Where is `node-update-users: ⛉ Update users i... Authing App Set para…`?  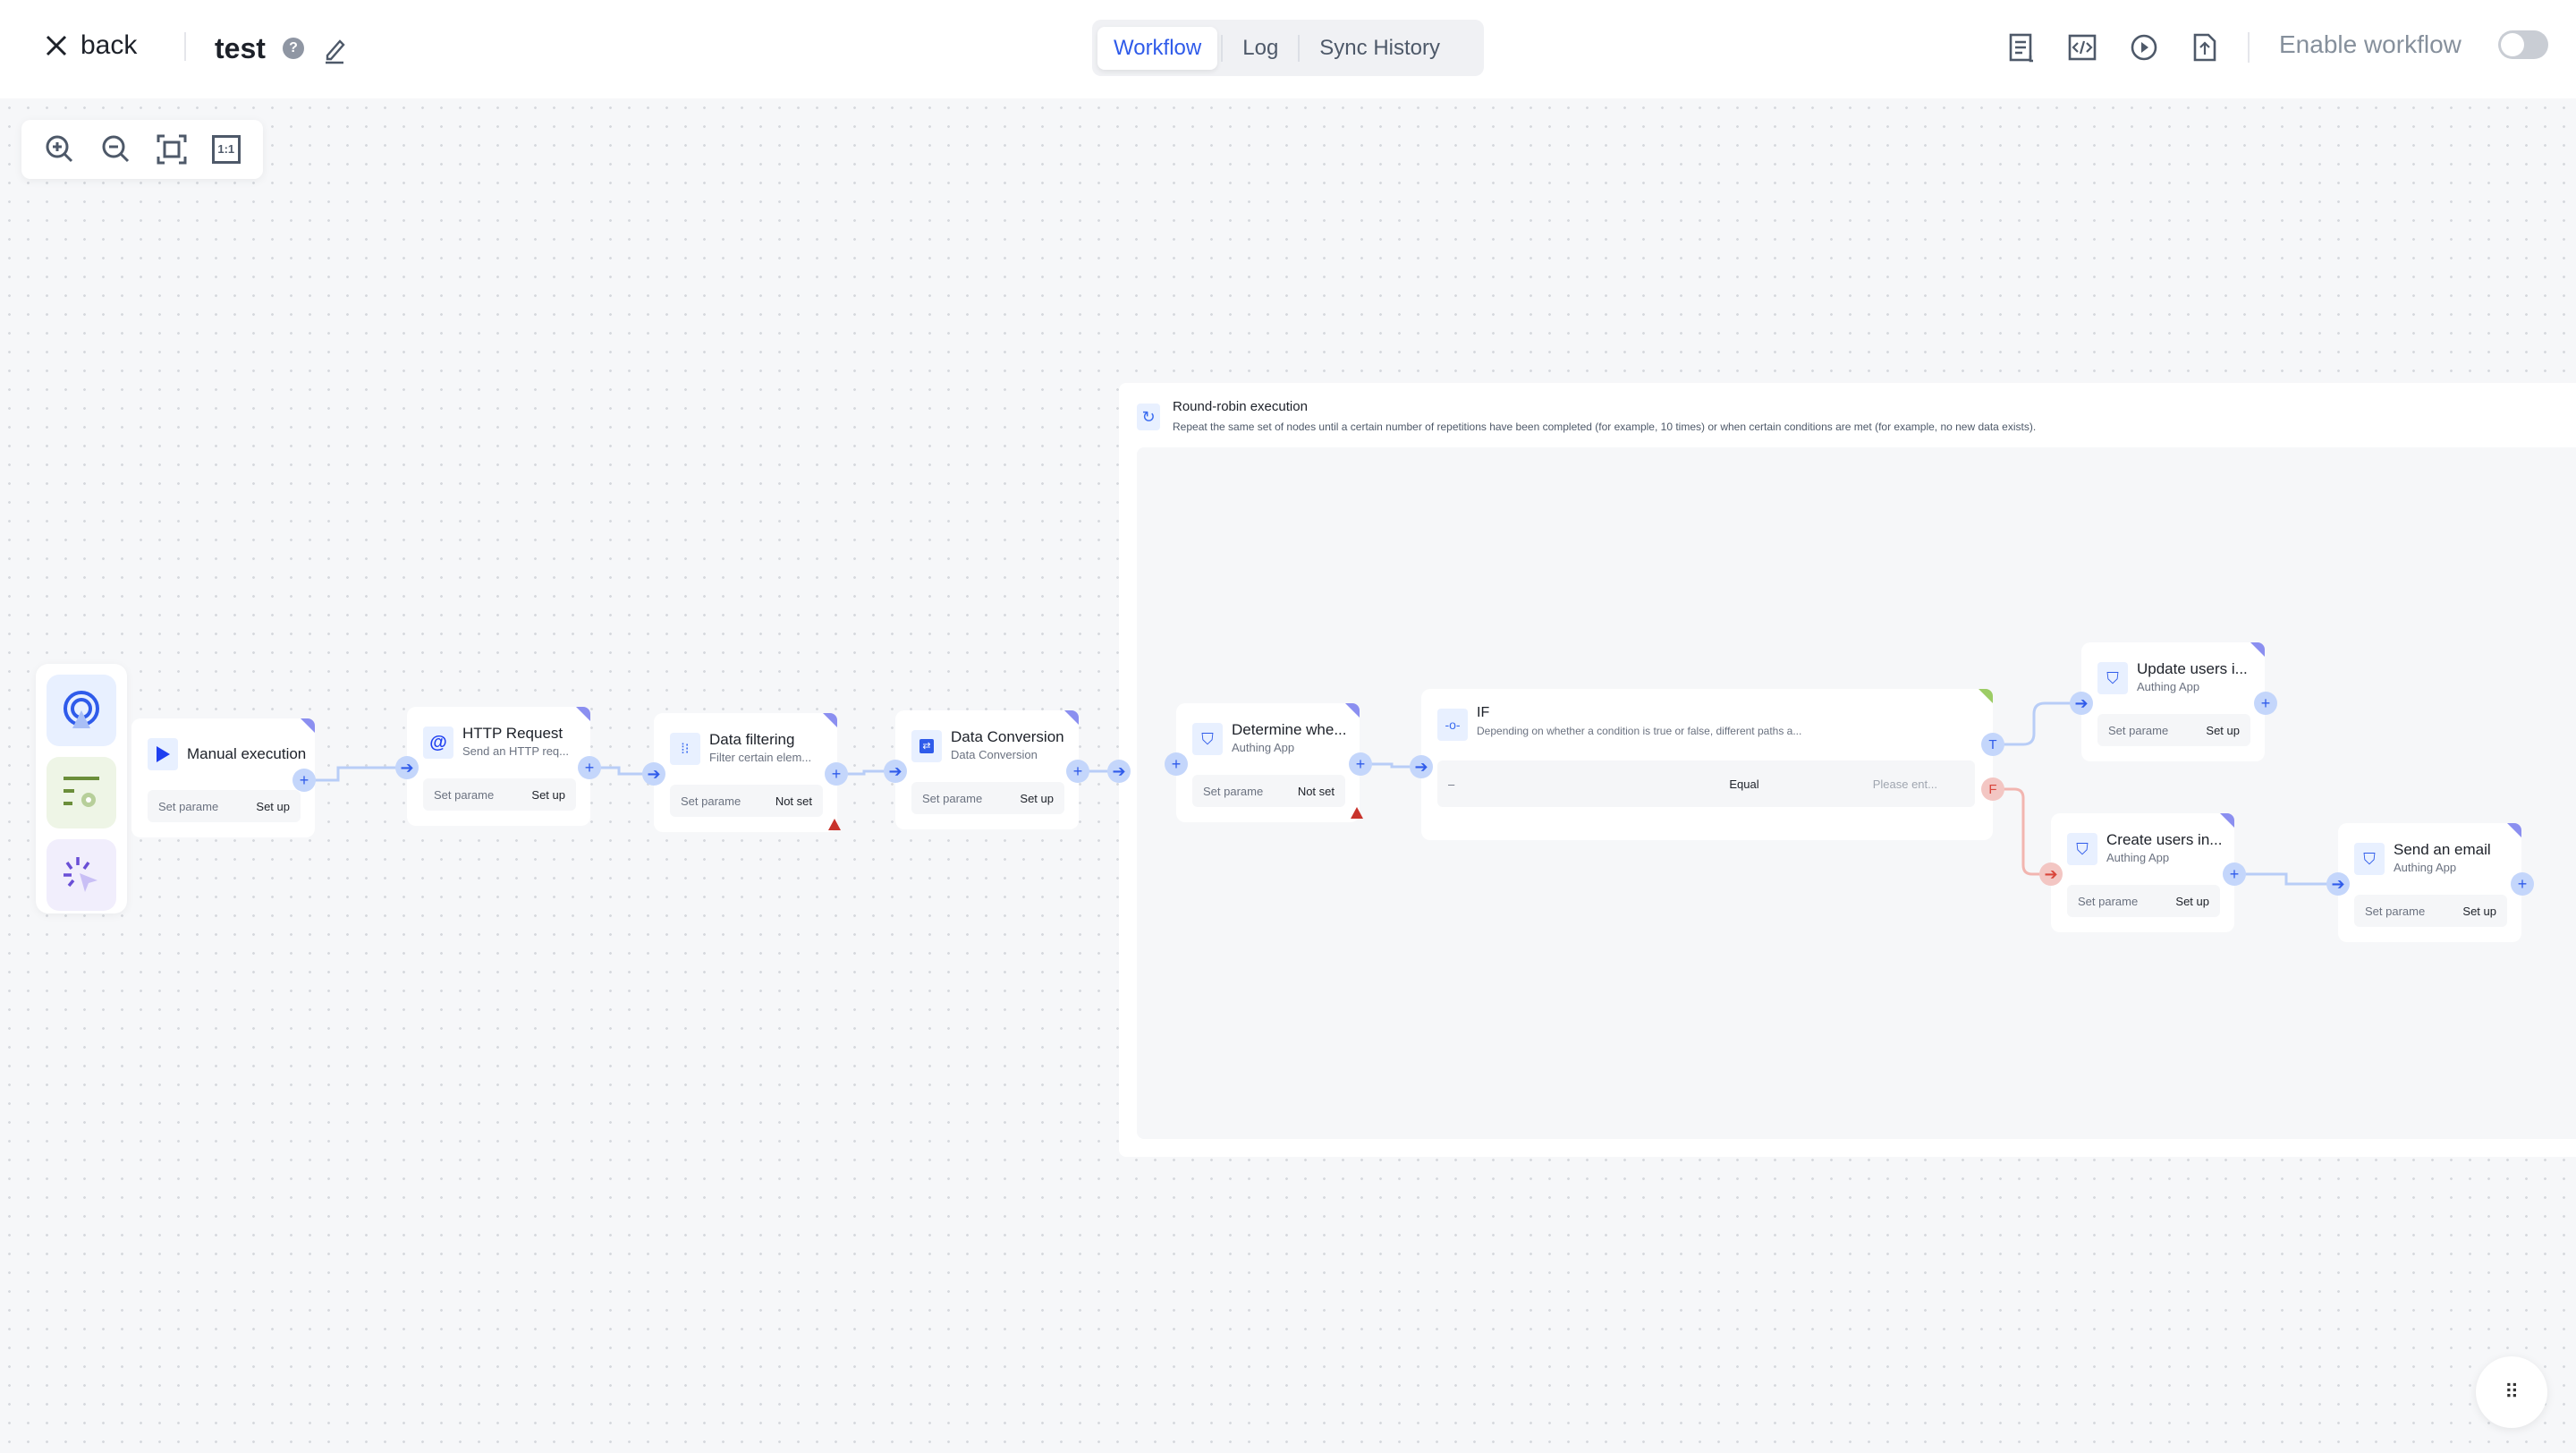 node-update-users: ⛉ Update users i... Authing App Set para… is located at coordinates (2173, 701).